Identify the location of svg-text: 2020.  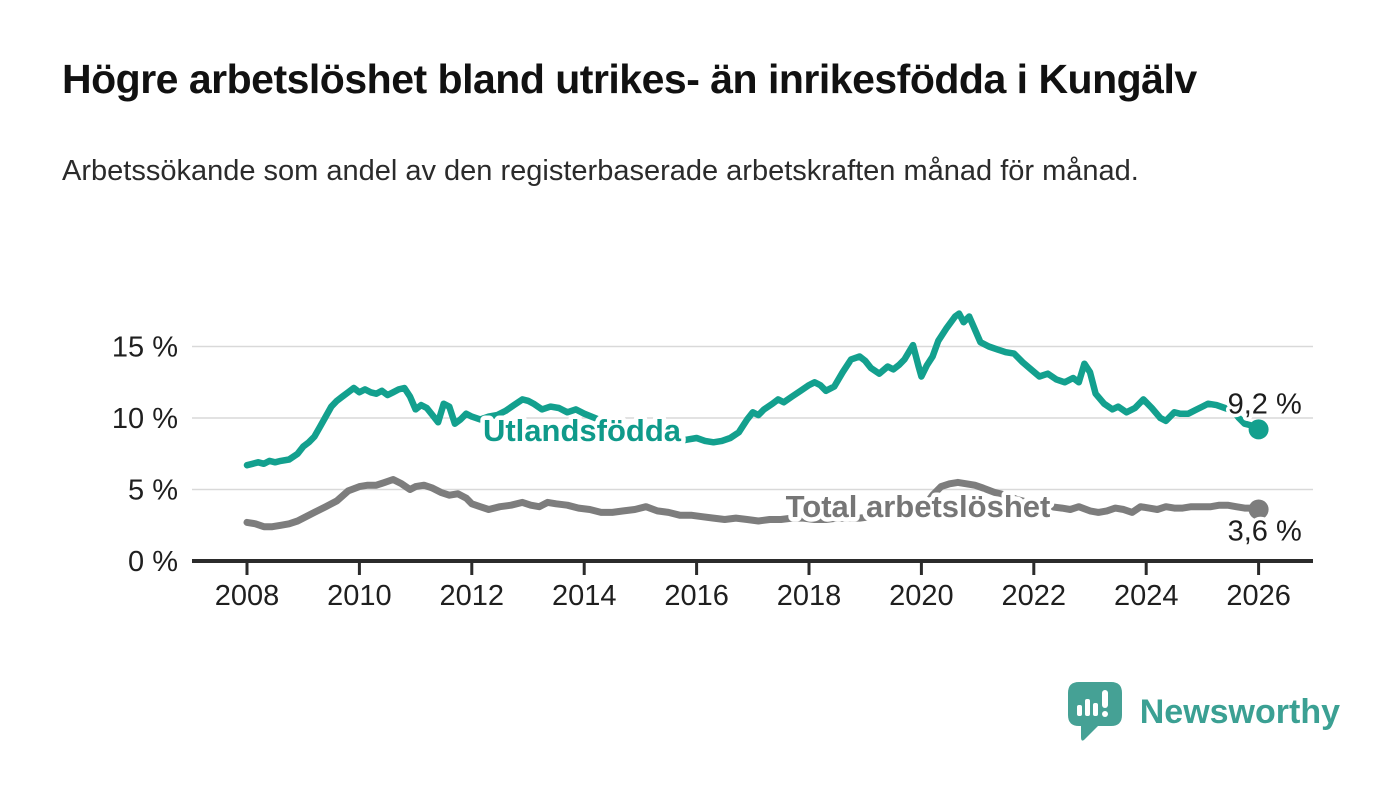
(921, 596).